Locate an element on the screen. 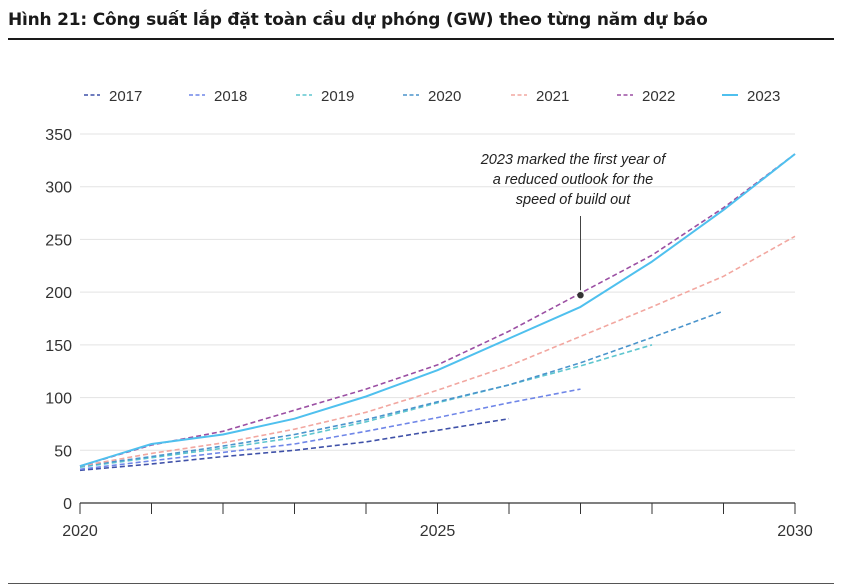  y-tick-label-350: 350 is located at coordinates (58, 135).